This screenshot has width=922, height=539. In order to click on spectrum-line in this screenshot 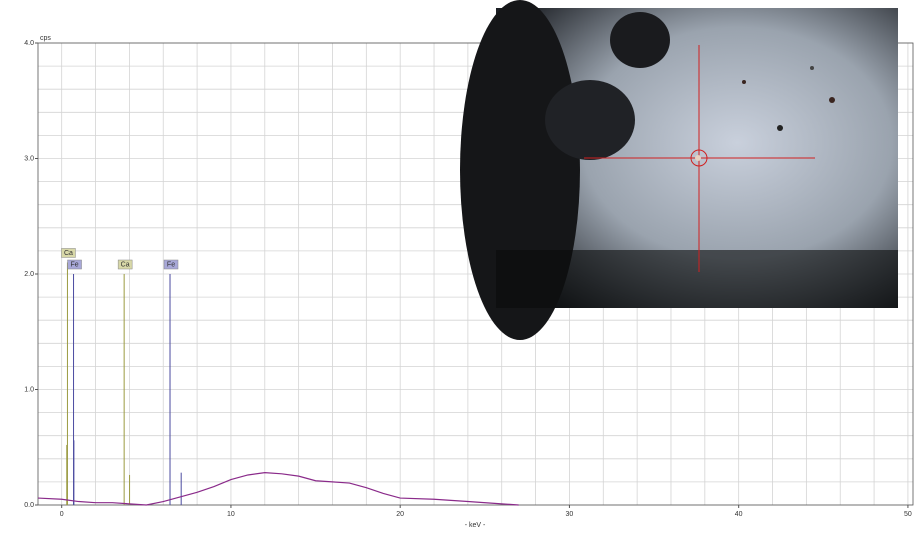, I will do `click(278, 489)`.